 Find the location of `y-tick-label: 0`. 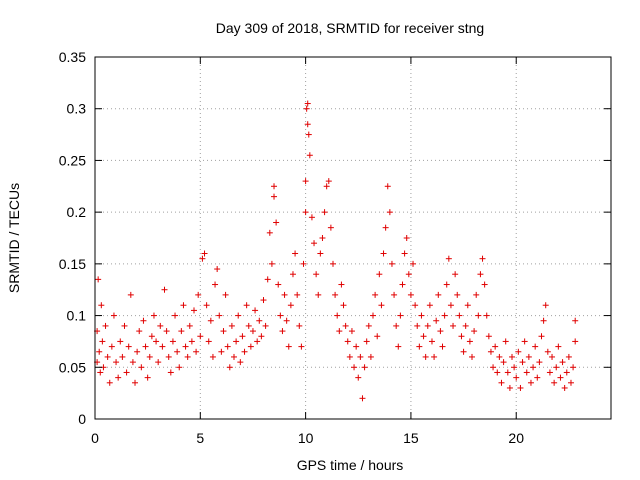

y-tick-label: 0 is located at coordinates (82, 419).